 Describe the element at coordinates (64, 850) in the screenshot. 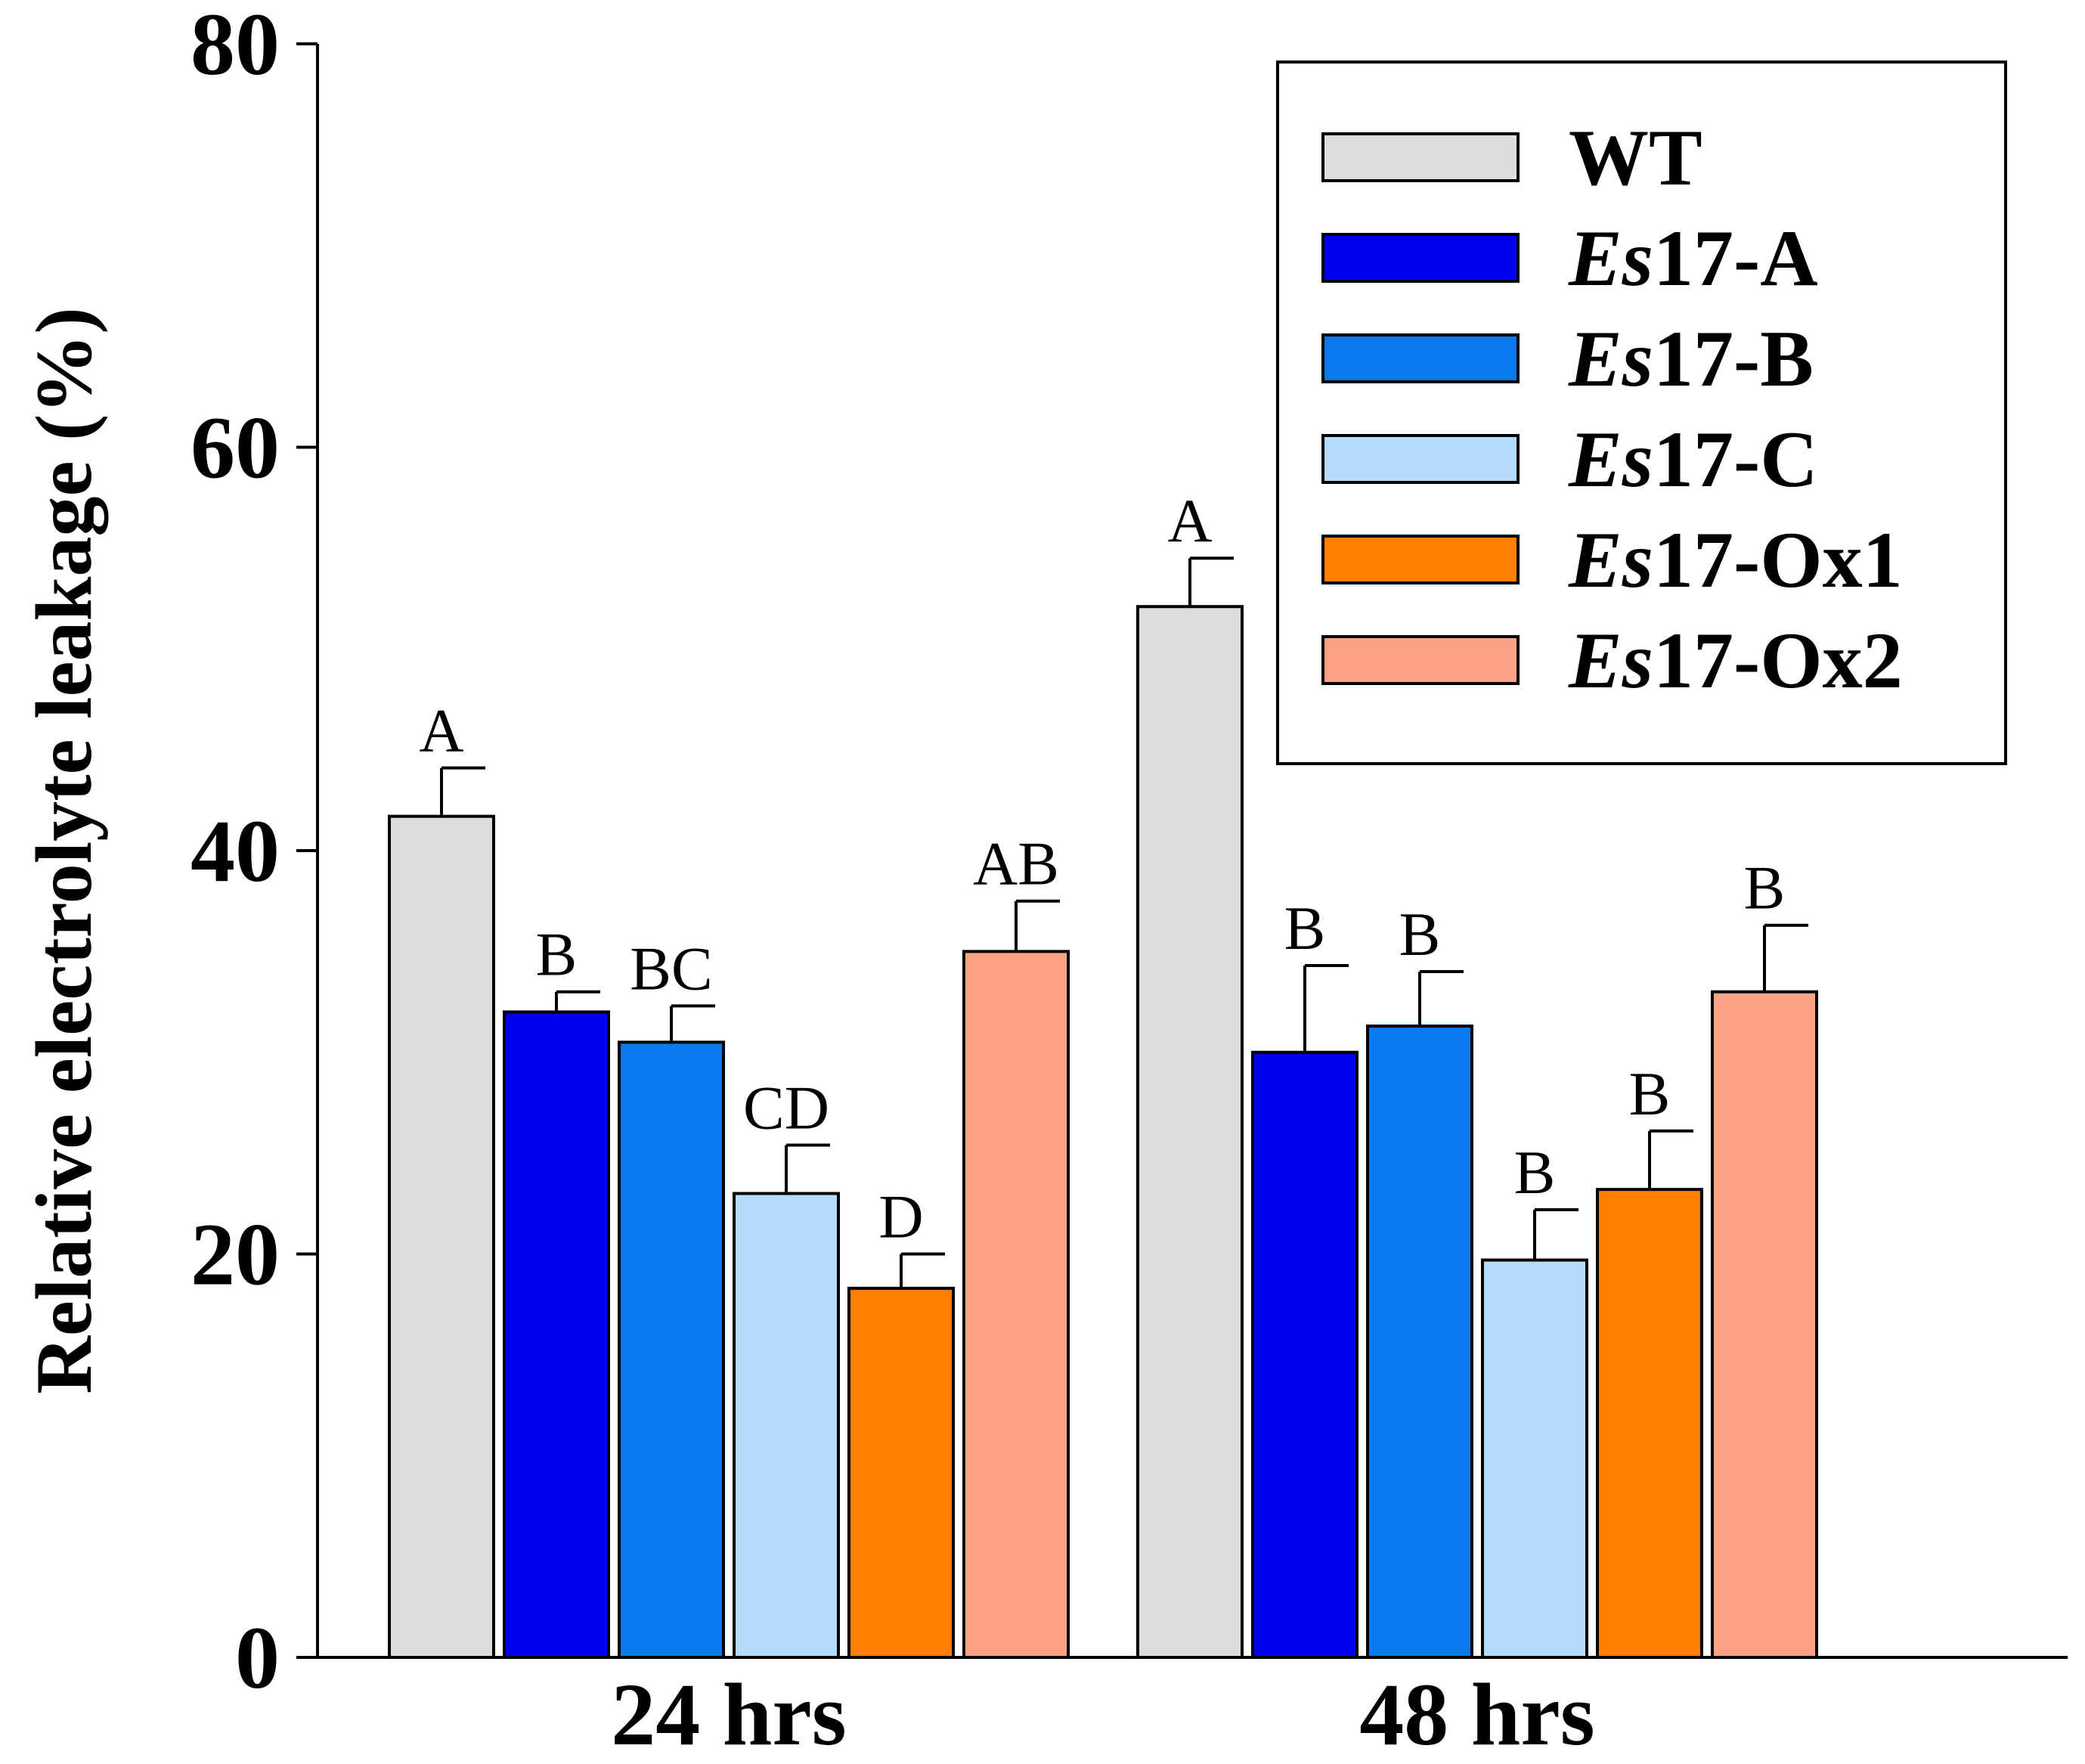

I see `y-axis-title: Relative electrolyte leakage (%)` at that location.